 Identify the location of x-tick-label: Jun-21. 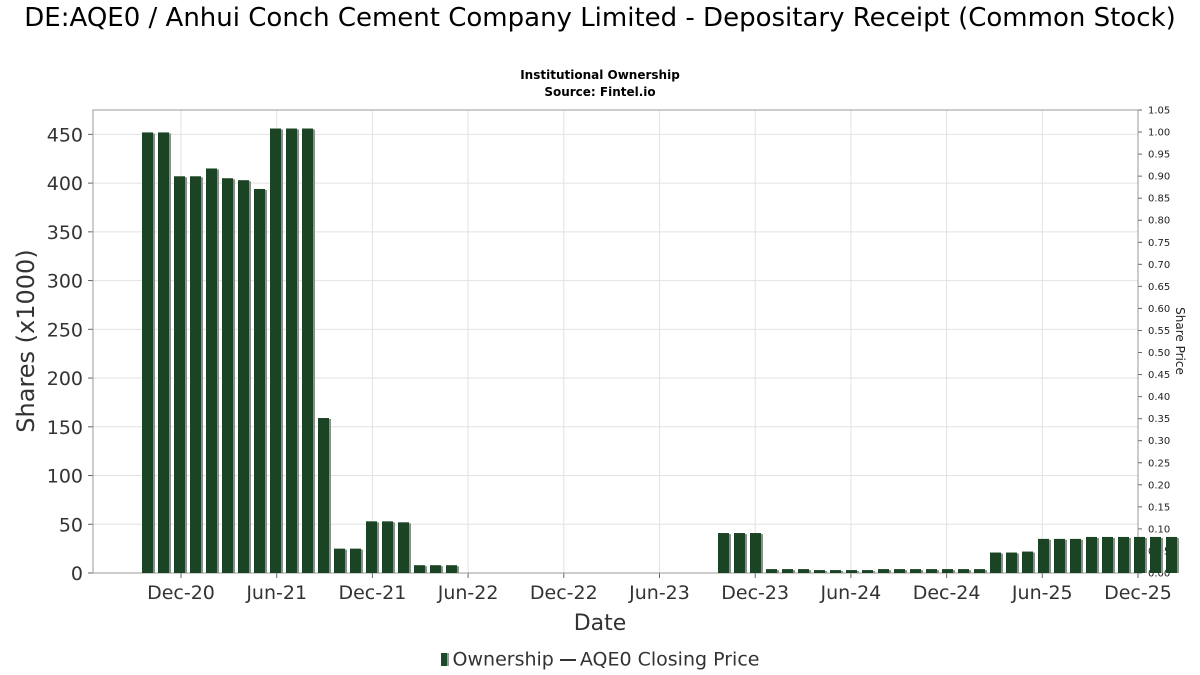
(276, 593).